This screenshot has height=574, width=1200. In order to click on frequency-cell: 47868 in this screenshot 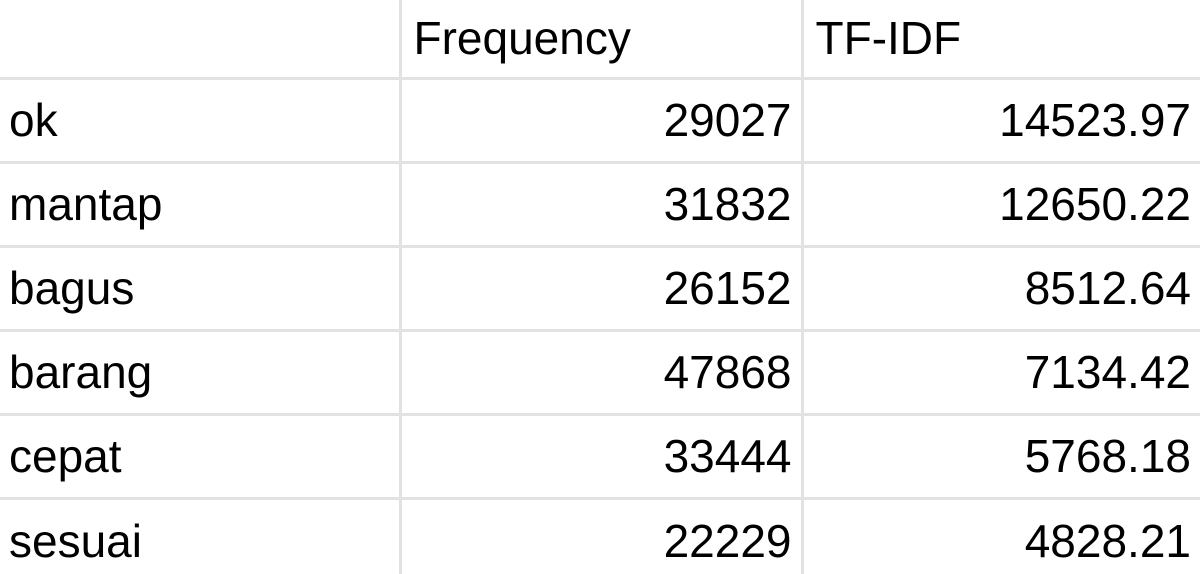, I will do `click(601, 372)`.